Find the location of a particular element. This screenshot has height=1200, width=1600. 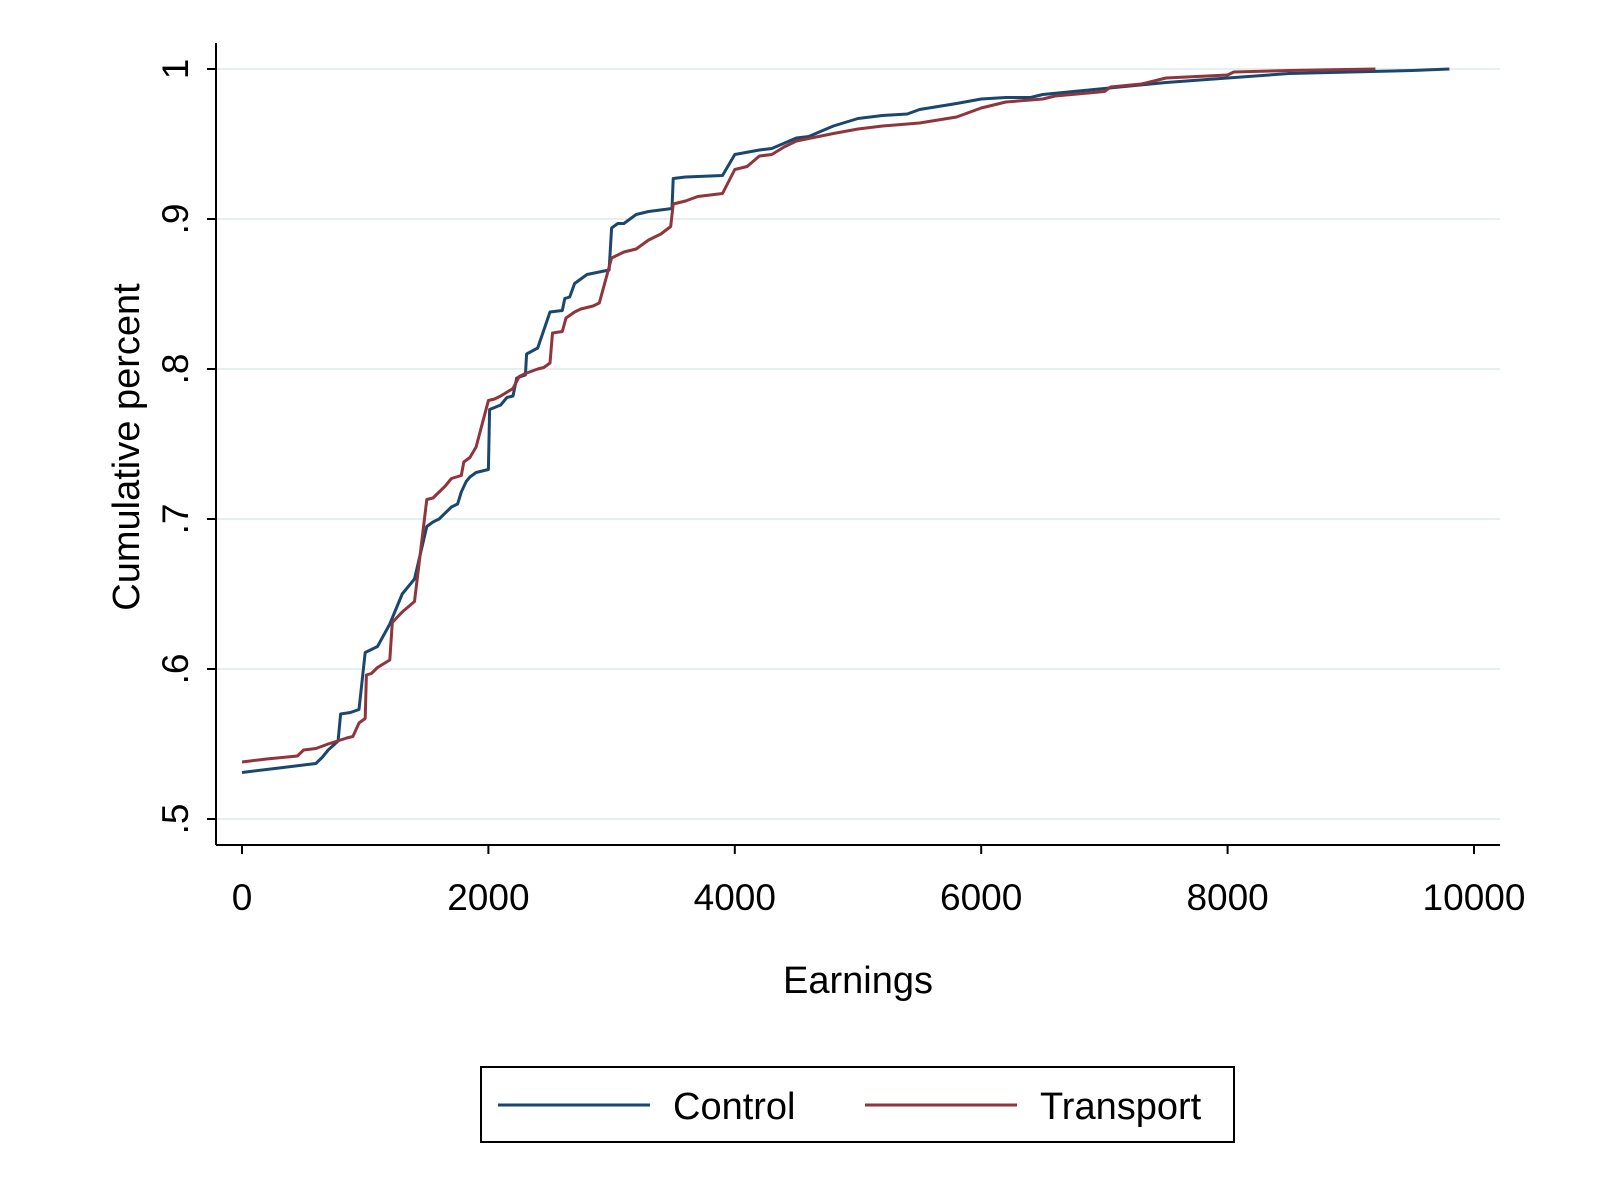

y-tick-label-3: .8 is located at coordinates (175, 369).